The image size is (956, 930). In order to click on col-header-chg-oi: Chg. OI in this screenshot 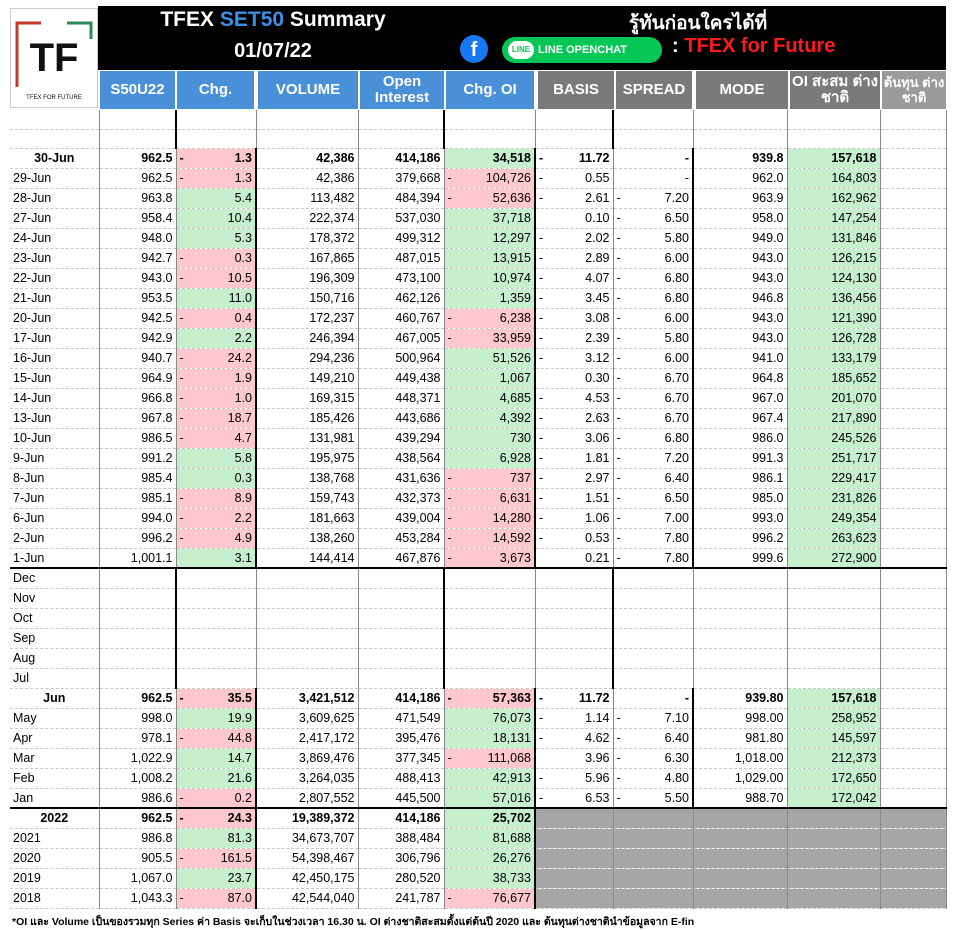, I will do `click(490, 90)`.